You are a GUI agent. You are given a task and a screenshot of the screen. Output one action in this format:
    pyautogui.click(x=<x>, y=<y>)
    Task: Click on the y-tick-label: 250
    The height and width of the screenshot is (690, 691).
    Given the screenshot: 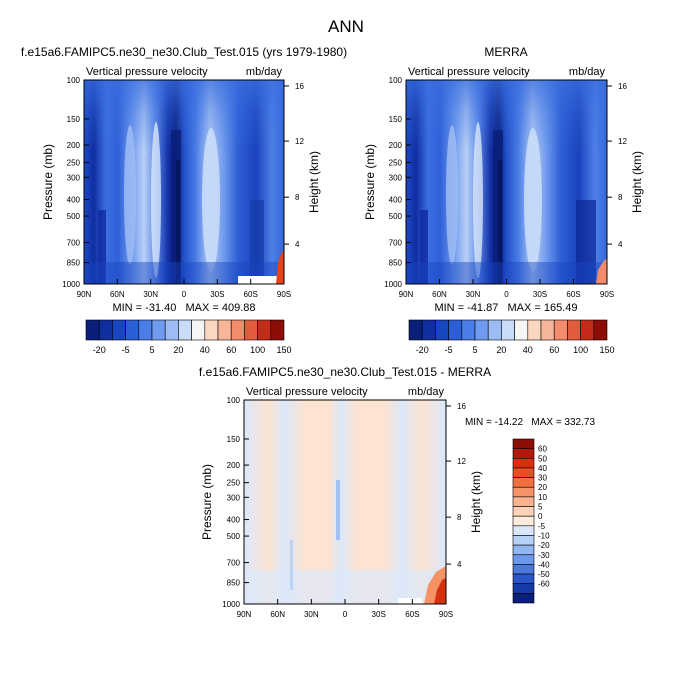 What is the action you would take?
    pyautogui.click(x=234, y=483)
    